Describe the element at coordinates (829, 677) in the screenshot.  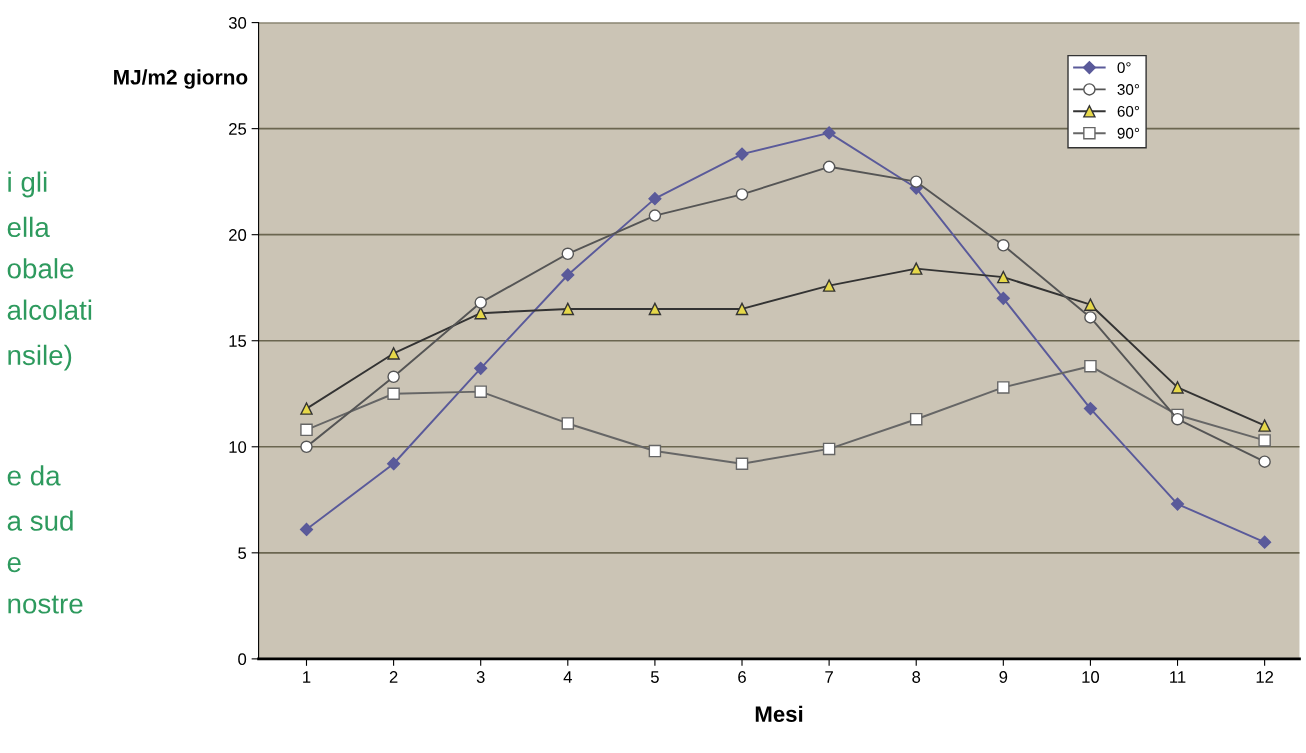
I see `x-tick-label: 7` at that location.